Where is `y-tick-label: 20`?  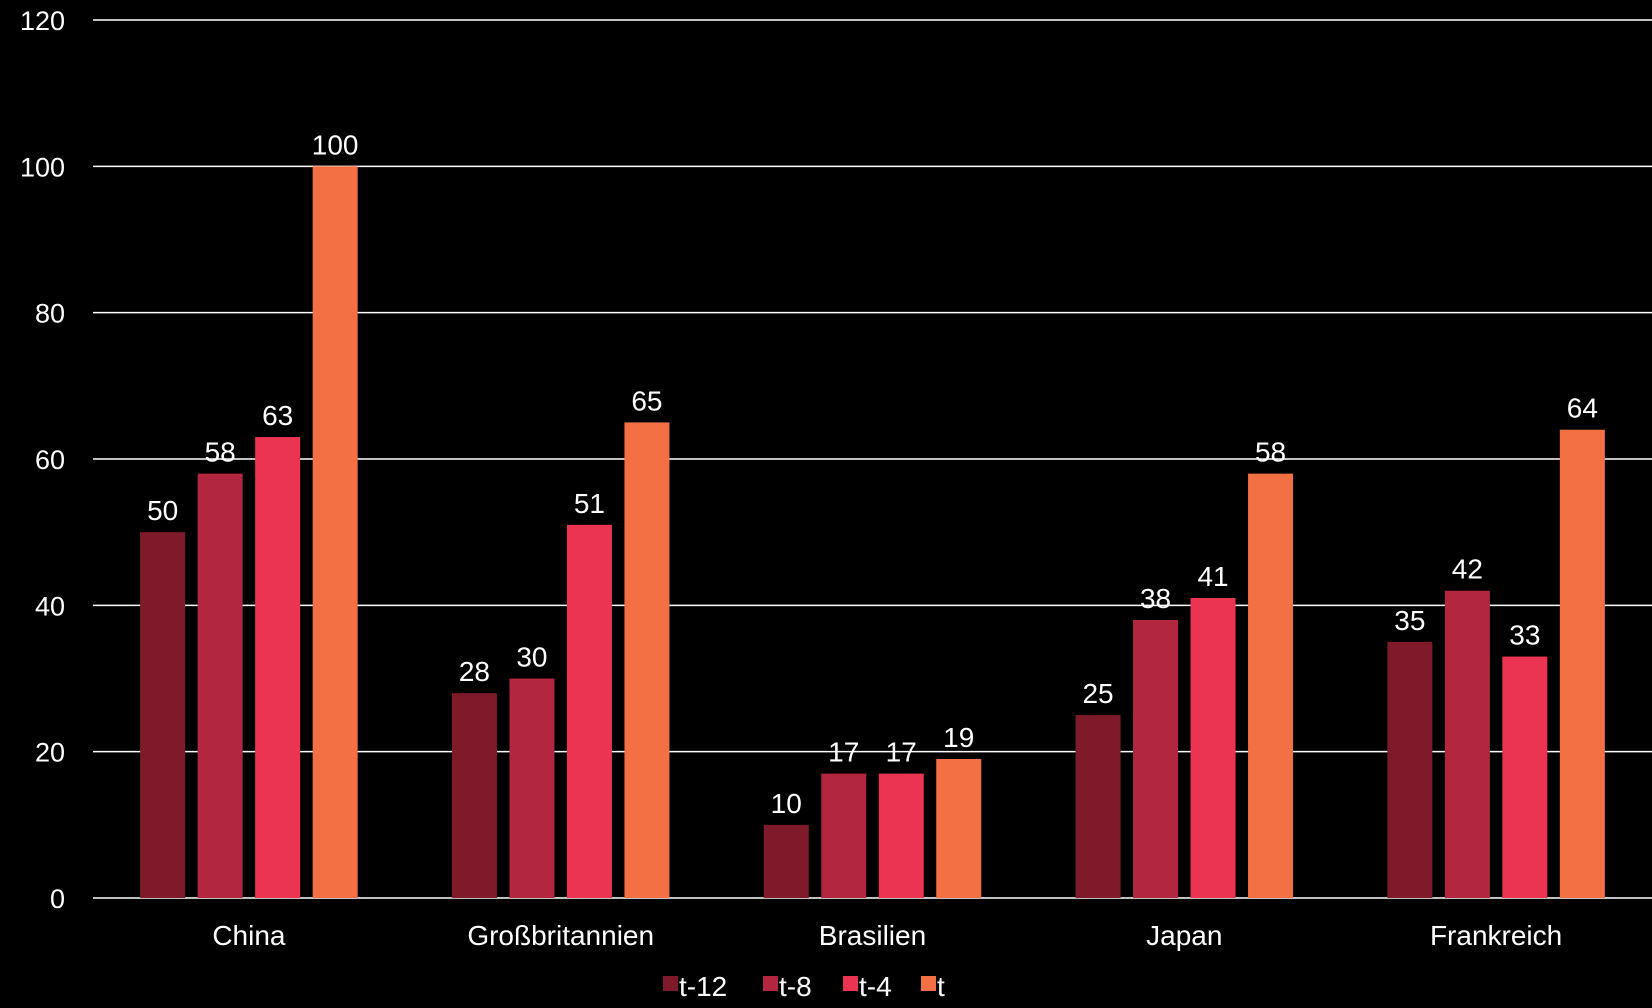 y-tick-label: 20 is located at coordinates (50, 753).